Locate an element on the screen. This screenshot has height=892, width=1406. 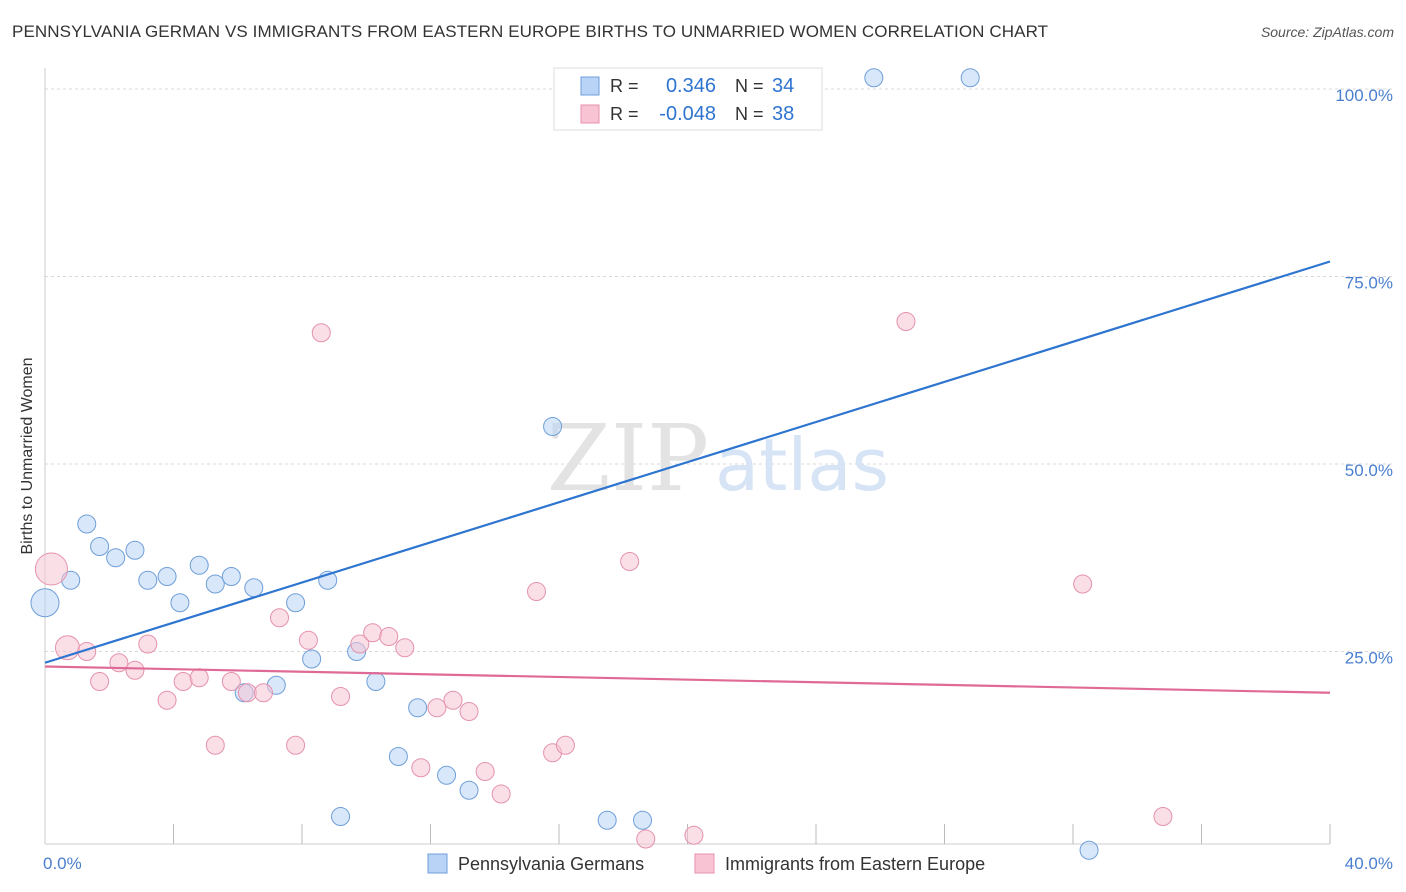
x-tick-label-40: 40.0% is located at coordinates (1369, 863).